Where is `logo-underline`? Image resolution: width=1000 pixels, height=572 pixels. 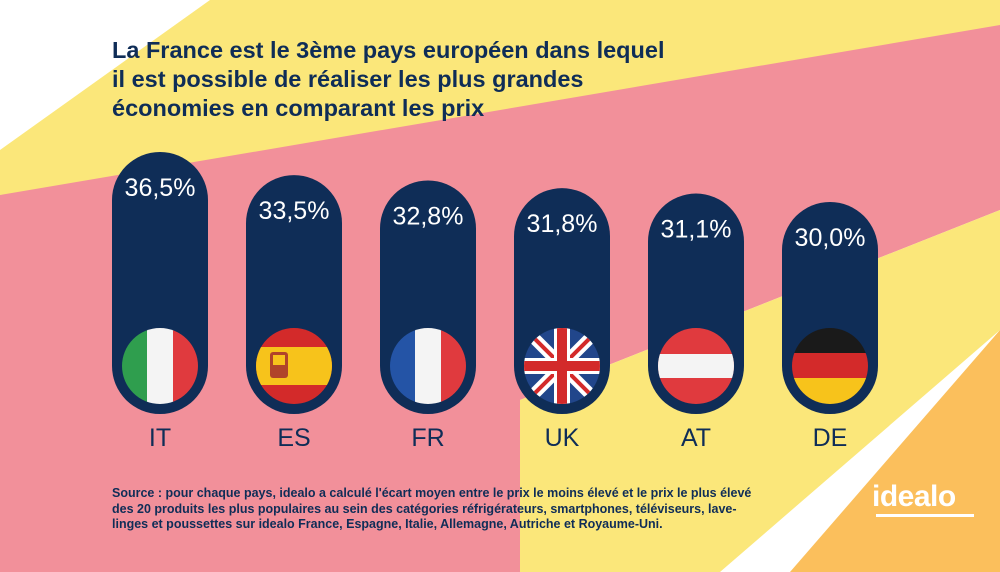 logo-underline is located at coordinates (925, 515).